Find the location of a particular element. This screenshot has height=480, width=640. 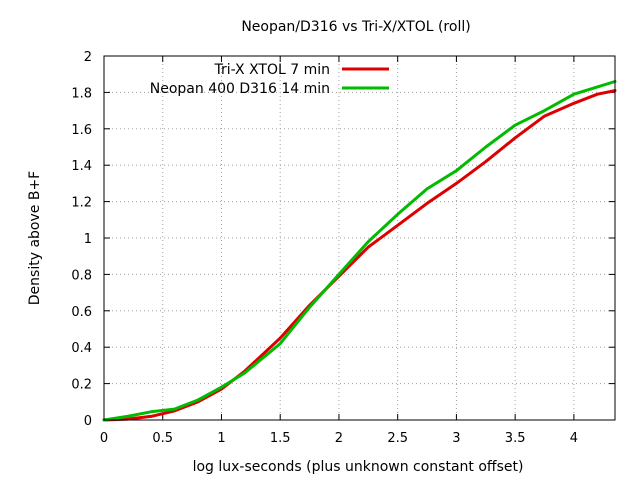

x-tick-label: 3.5 is located at coordinates (515, 438).